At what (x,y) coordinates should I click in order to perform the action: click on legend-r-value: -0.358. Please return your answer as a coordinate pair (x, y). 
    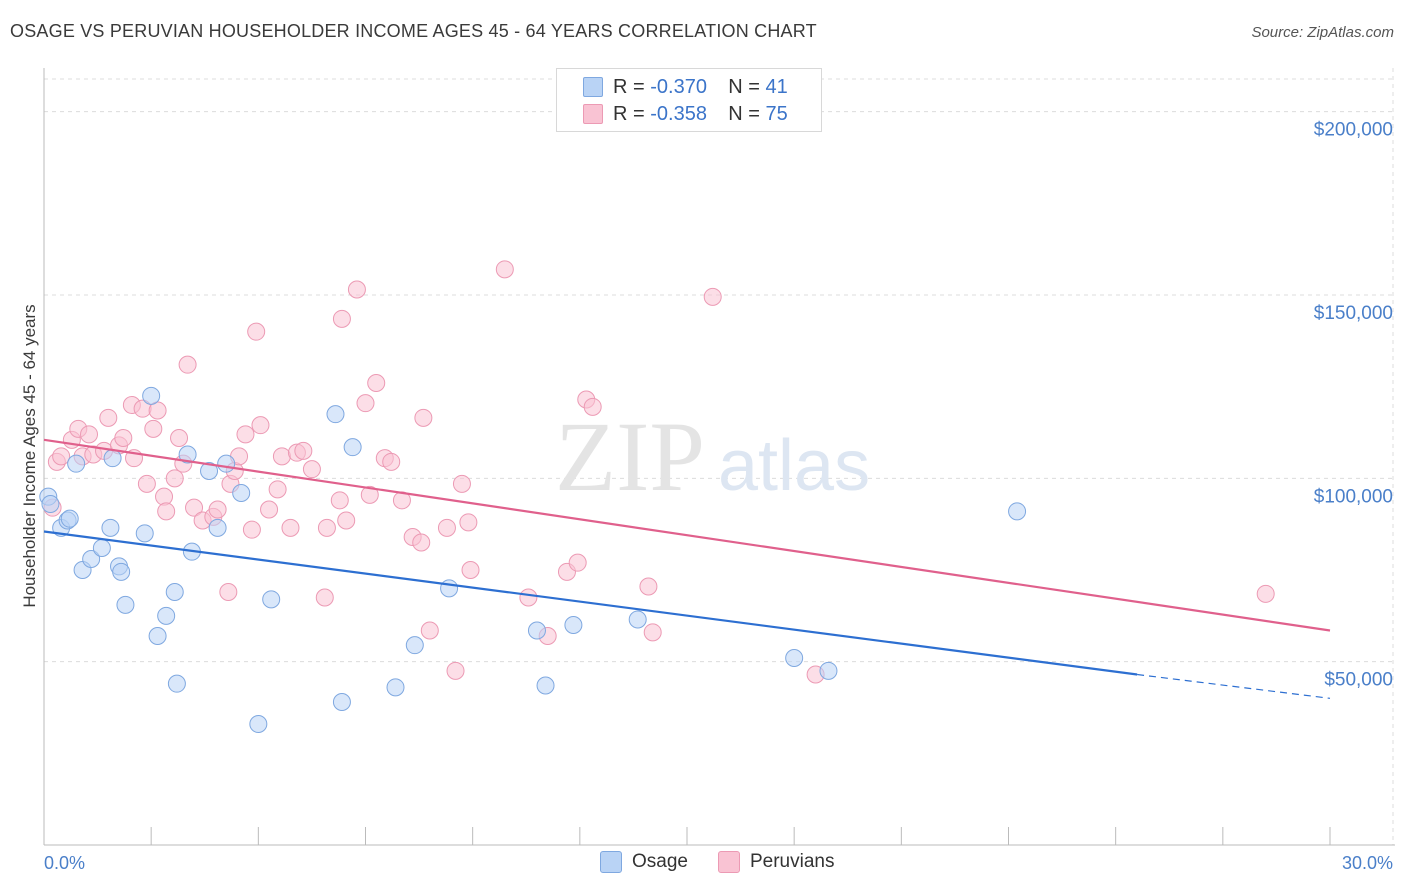
    Looking at the image, I should click on (678, 113).